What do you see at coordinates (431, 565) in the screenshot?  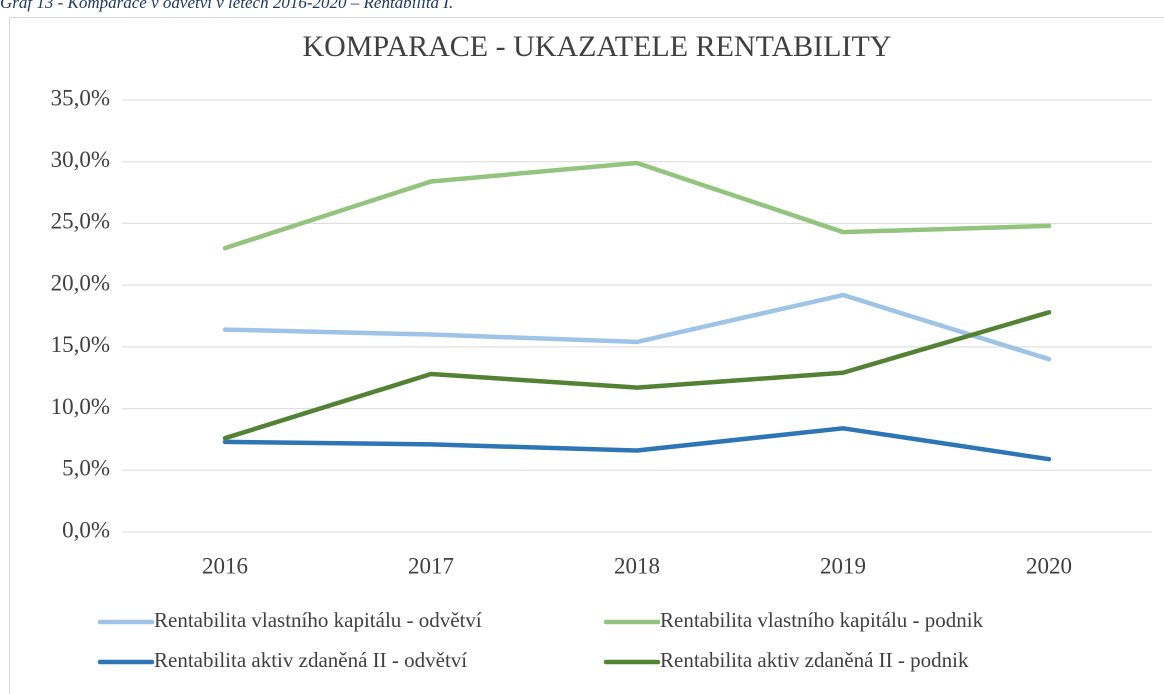 I see `x-tick-label: 2017` at bounding box center [431, 565].